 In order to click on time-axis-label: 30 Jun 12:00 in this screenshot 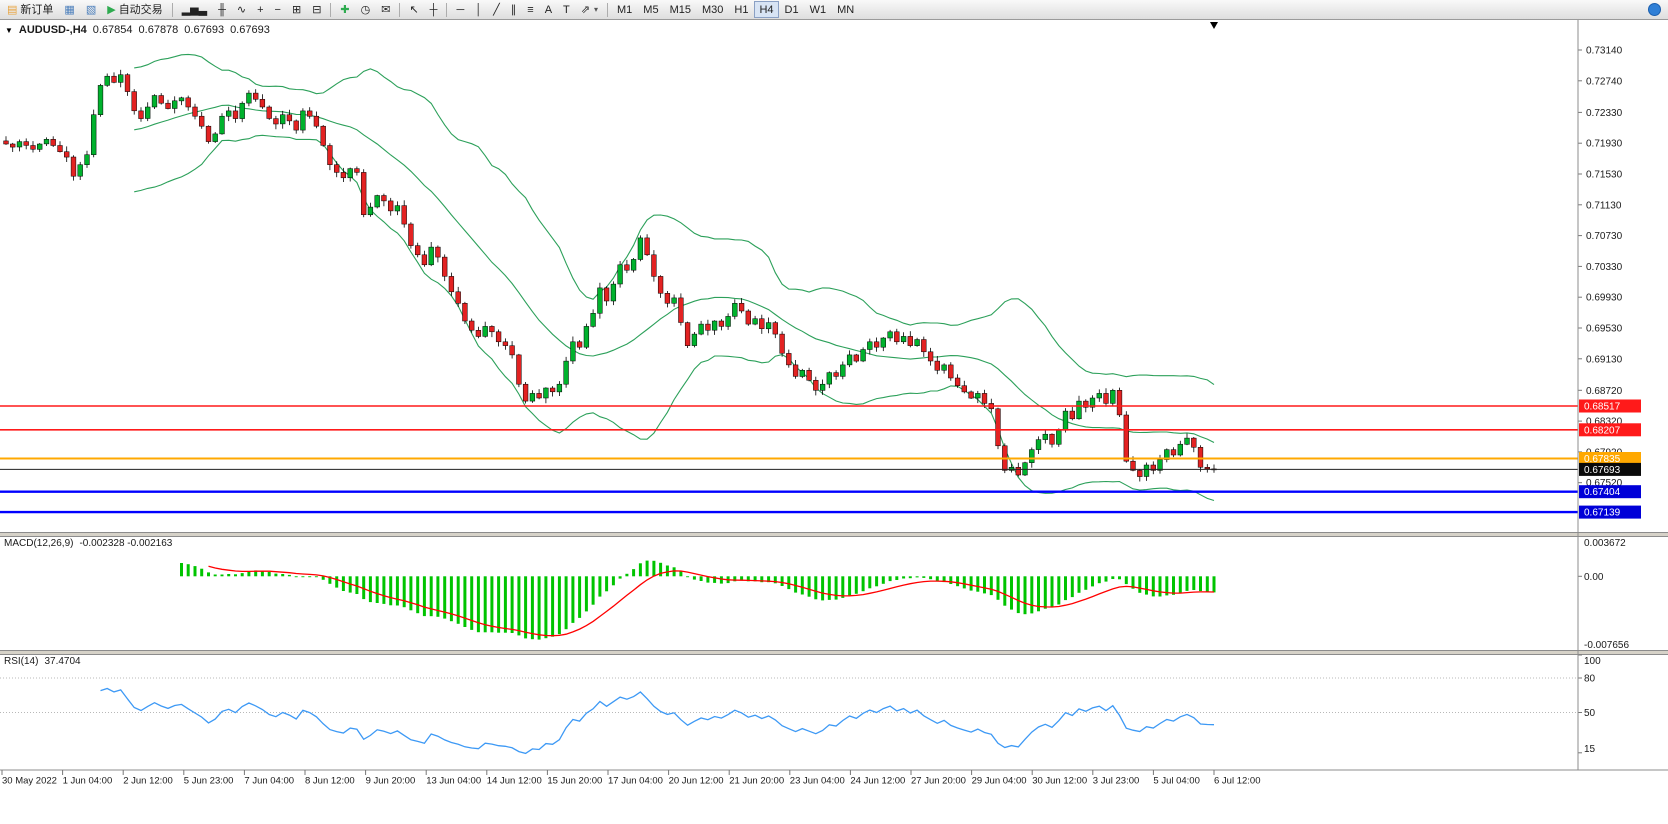, I will do `click(1059, 781)`.